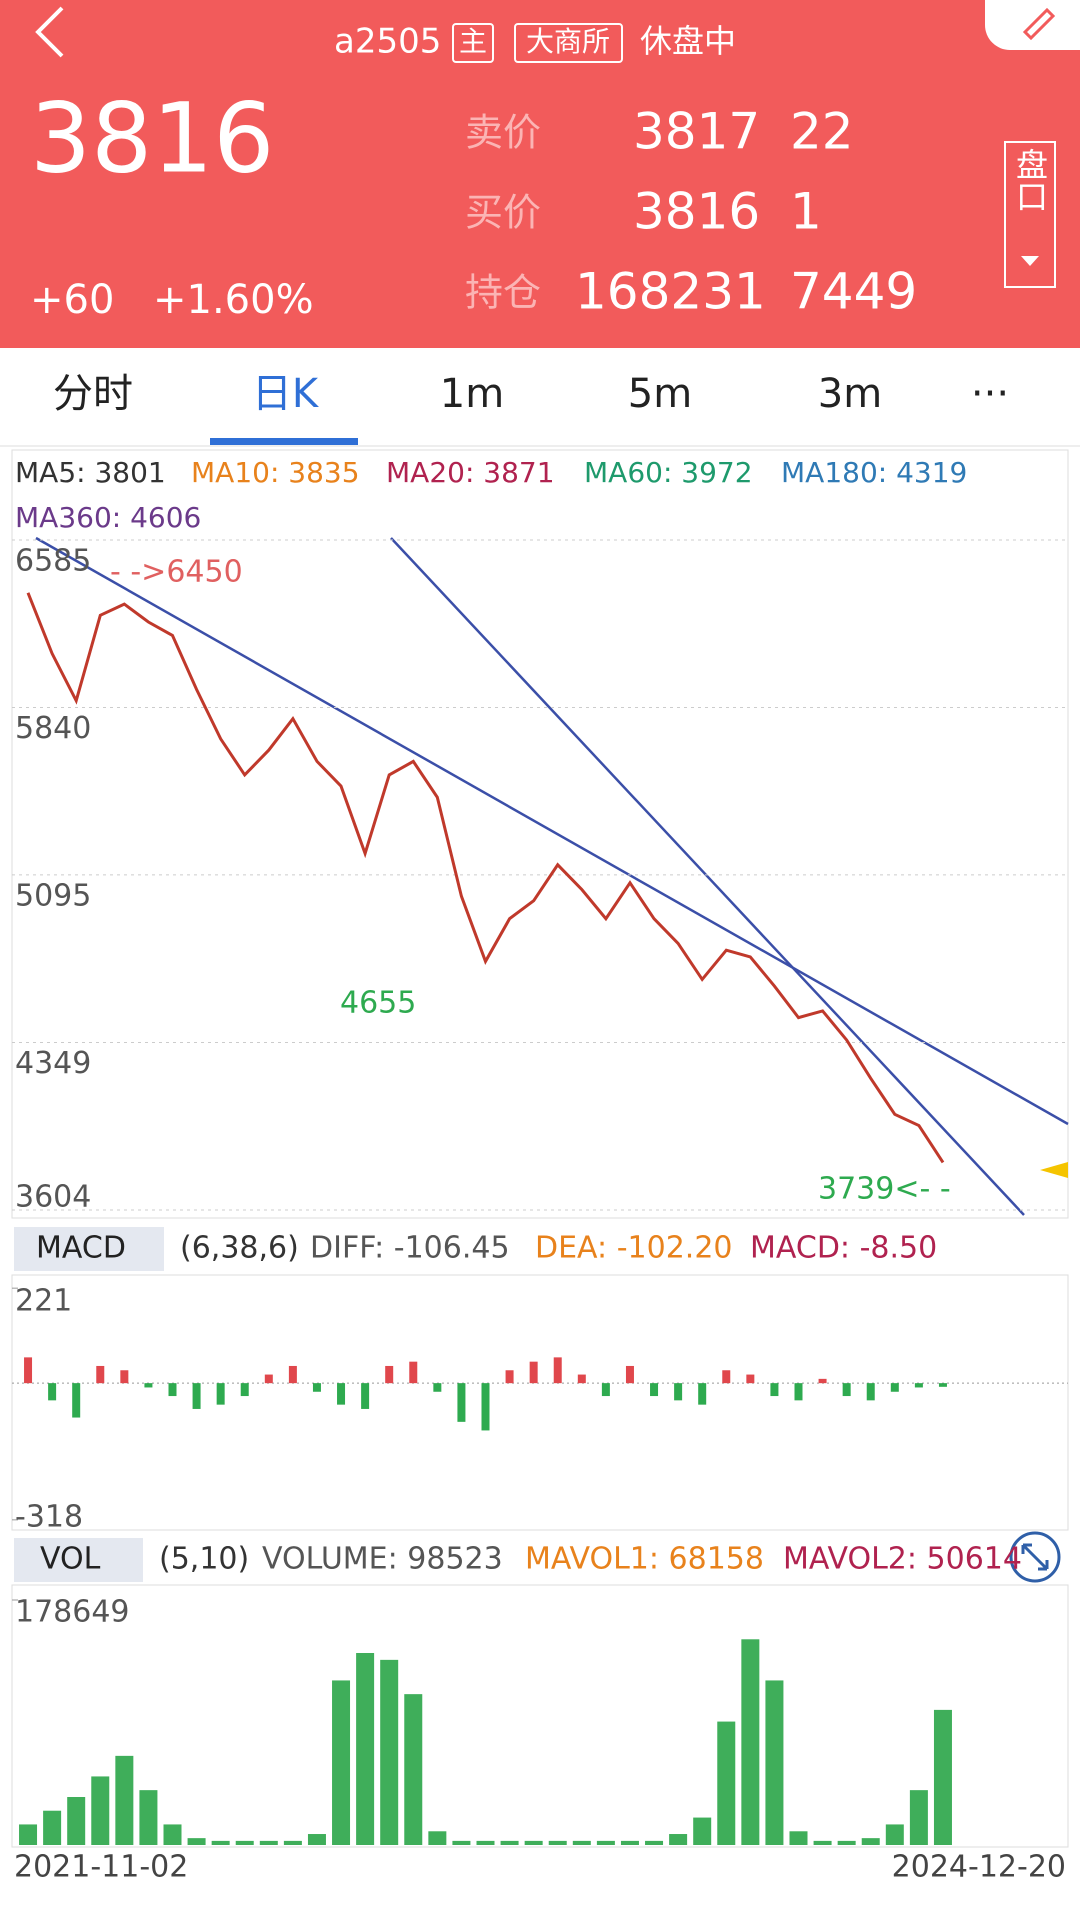  Describe the element at coordinates (853, 292) in the screenshot. I see `quote-qty: 7449` at that location.